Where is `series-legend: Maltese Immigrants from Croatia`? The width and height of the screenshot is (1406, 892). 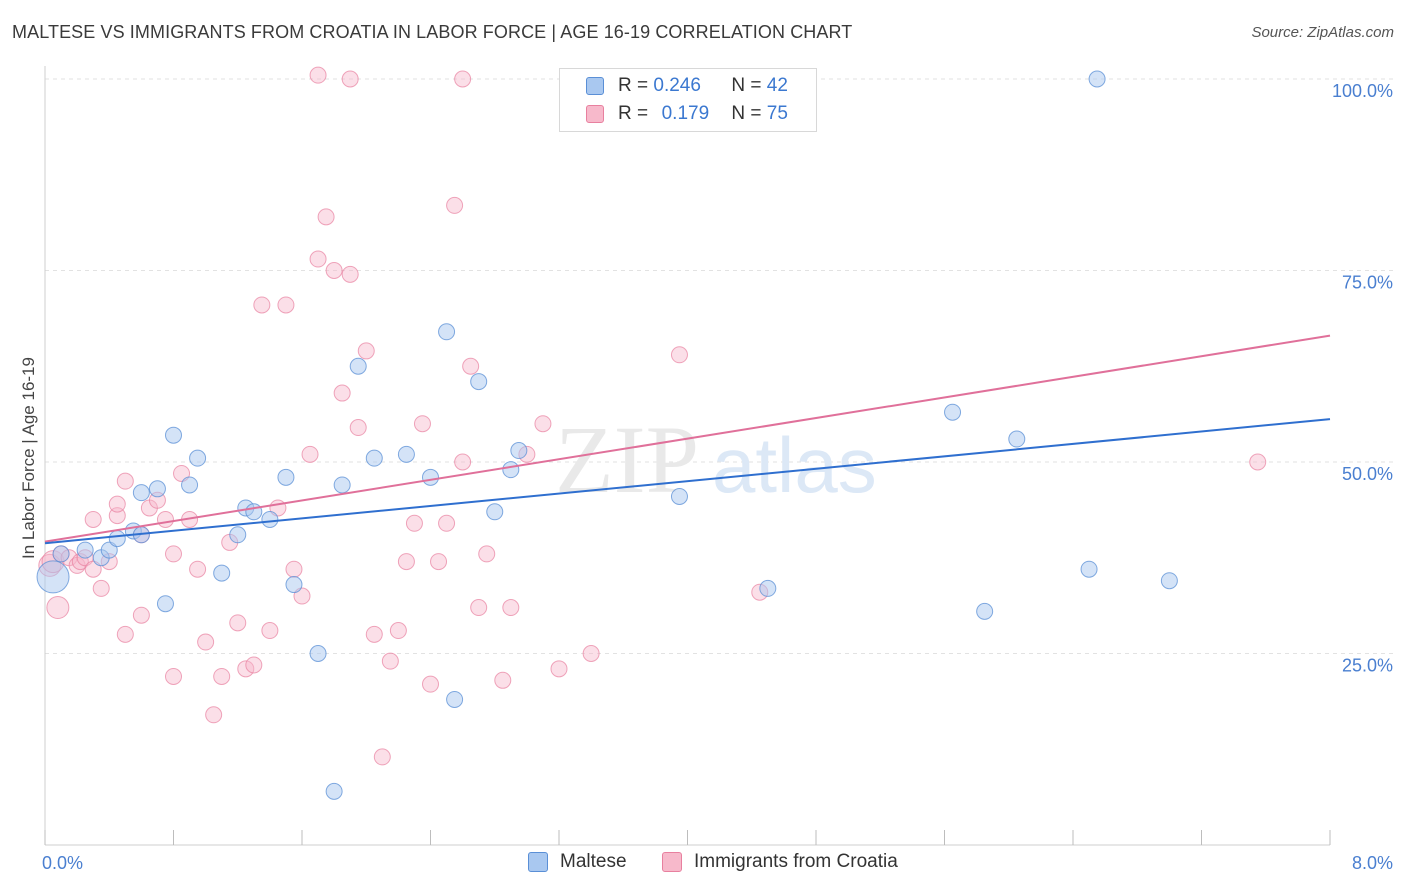
series-legend: Maltese Immigrants from Croatia is located at coordinates (703, 864).